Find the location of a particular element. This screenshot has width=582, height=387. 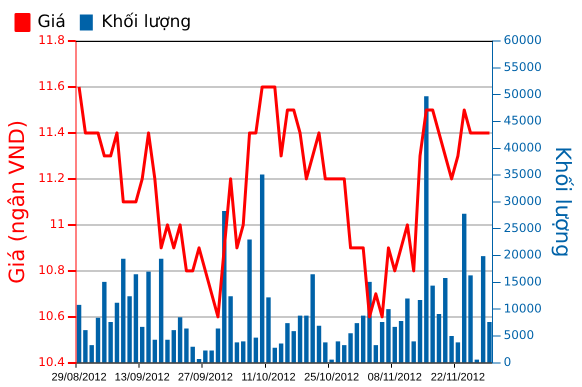

y-tick-label: 11.6 is located at coordinates (51, 86).